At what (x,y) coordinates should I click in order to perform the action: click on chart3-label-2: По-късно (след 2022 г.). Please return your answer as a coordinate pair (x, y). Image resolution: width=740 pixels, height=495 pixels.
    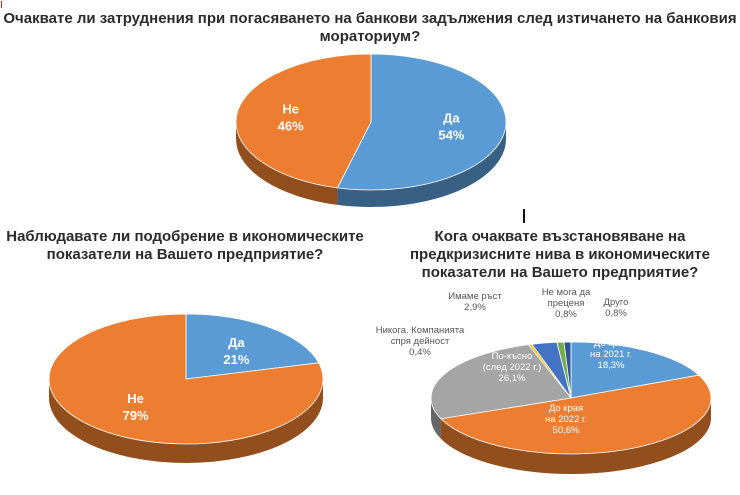
    Looking at the image, I should click on (512, 362).